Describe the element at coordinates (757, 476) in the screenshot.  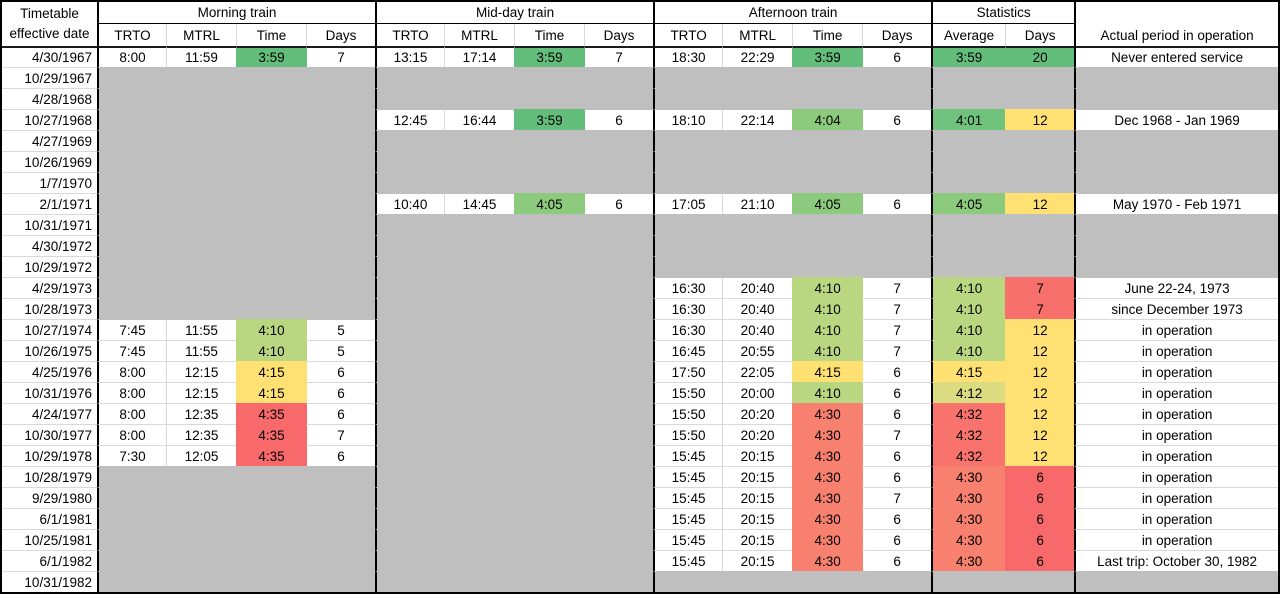
I see `cell-mtrl: 20:15` at that location.